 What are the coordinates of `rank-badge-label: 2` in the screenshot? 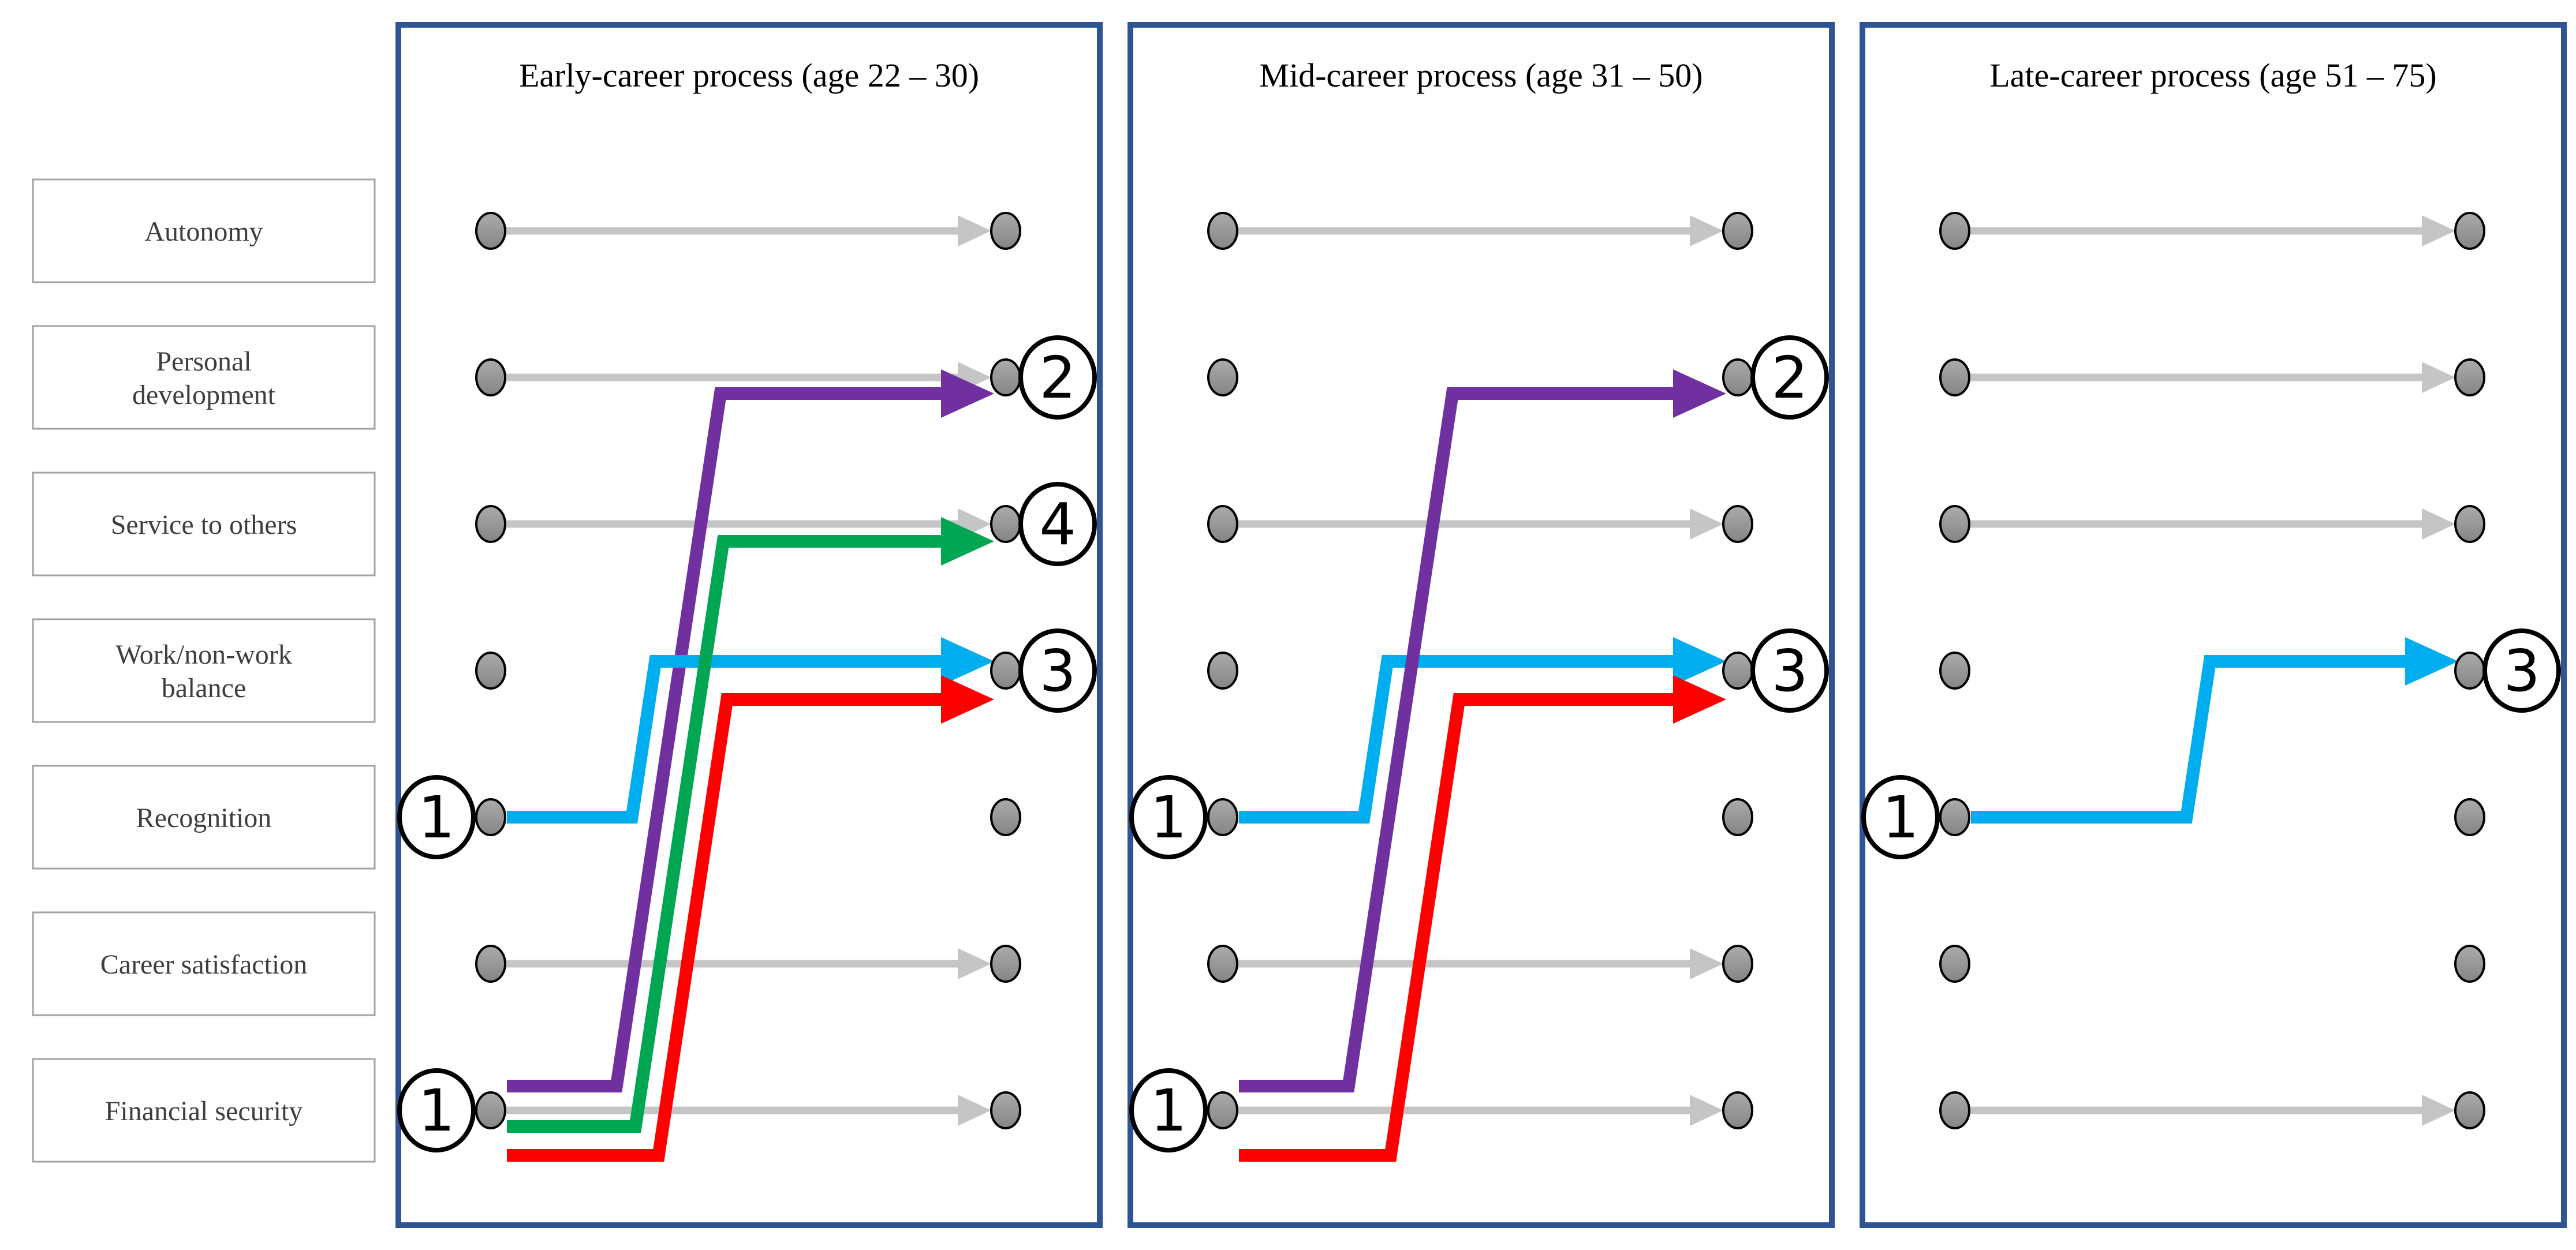 It's located at (1789, 377).